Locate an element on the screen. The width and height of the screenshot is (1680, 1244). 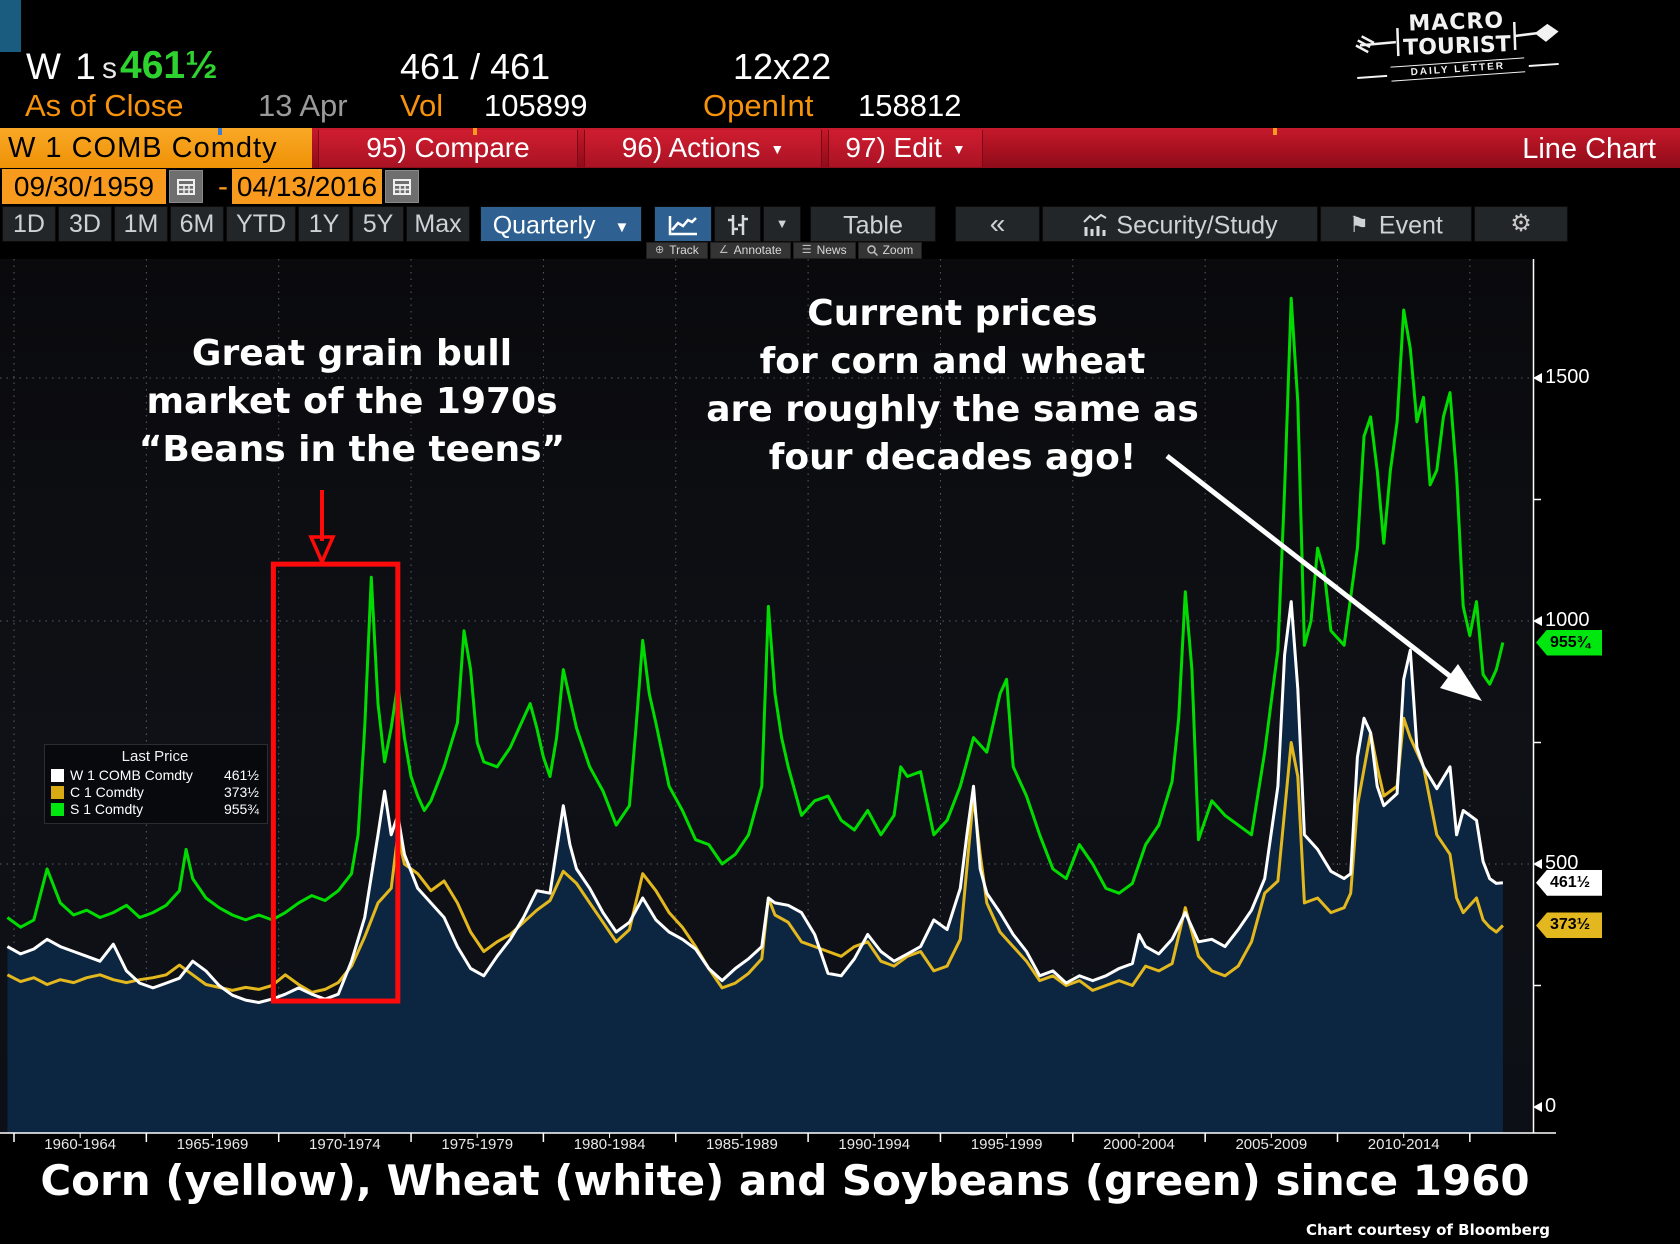
period-tab-3d: 3D is located at coordinates (85, 224).